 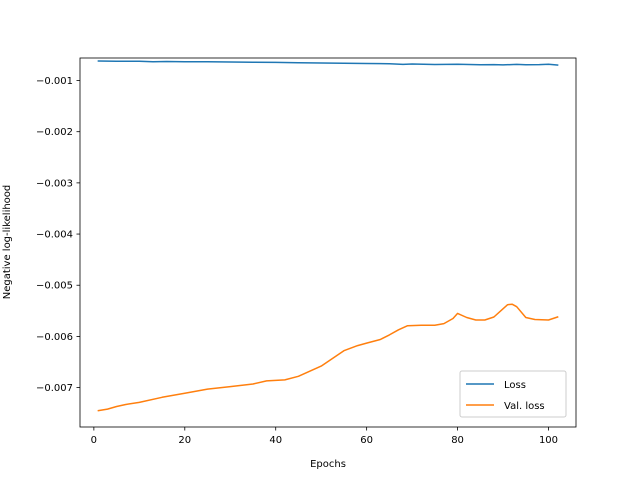 What do you see at coordinates (324, 436) in the screenshot?
I see `x-axis-ticks: 0 20 40 60 80 100` at bounding box center [324, 436].